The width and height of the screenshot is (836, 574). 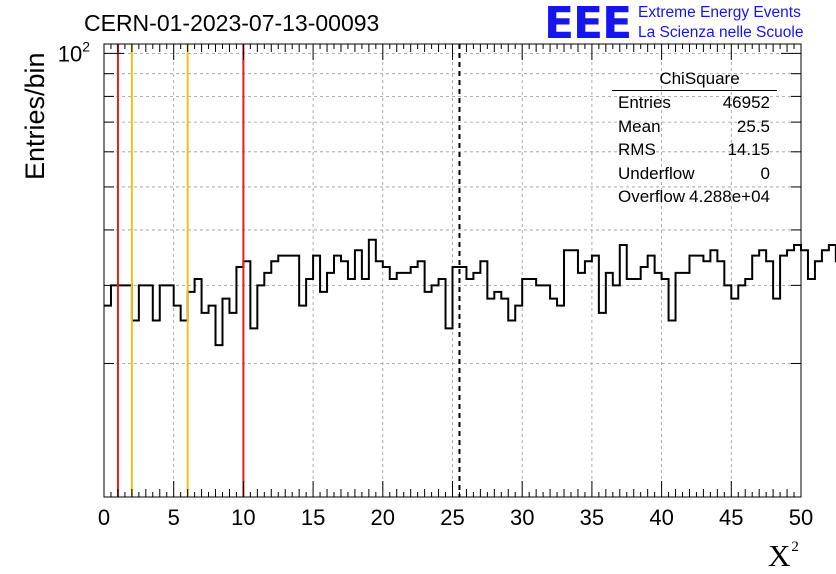 I want to click on x-tick-label-20: 20, so click(x=383, y=517).